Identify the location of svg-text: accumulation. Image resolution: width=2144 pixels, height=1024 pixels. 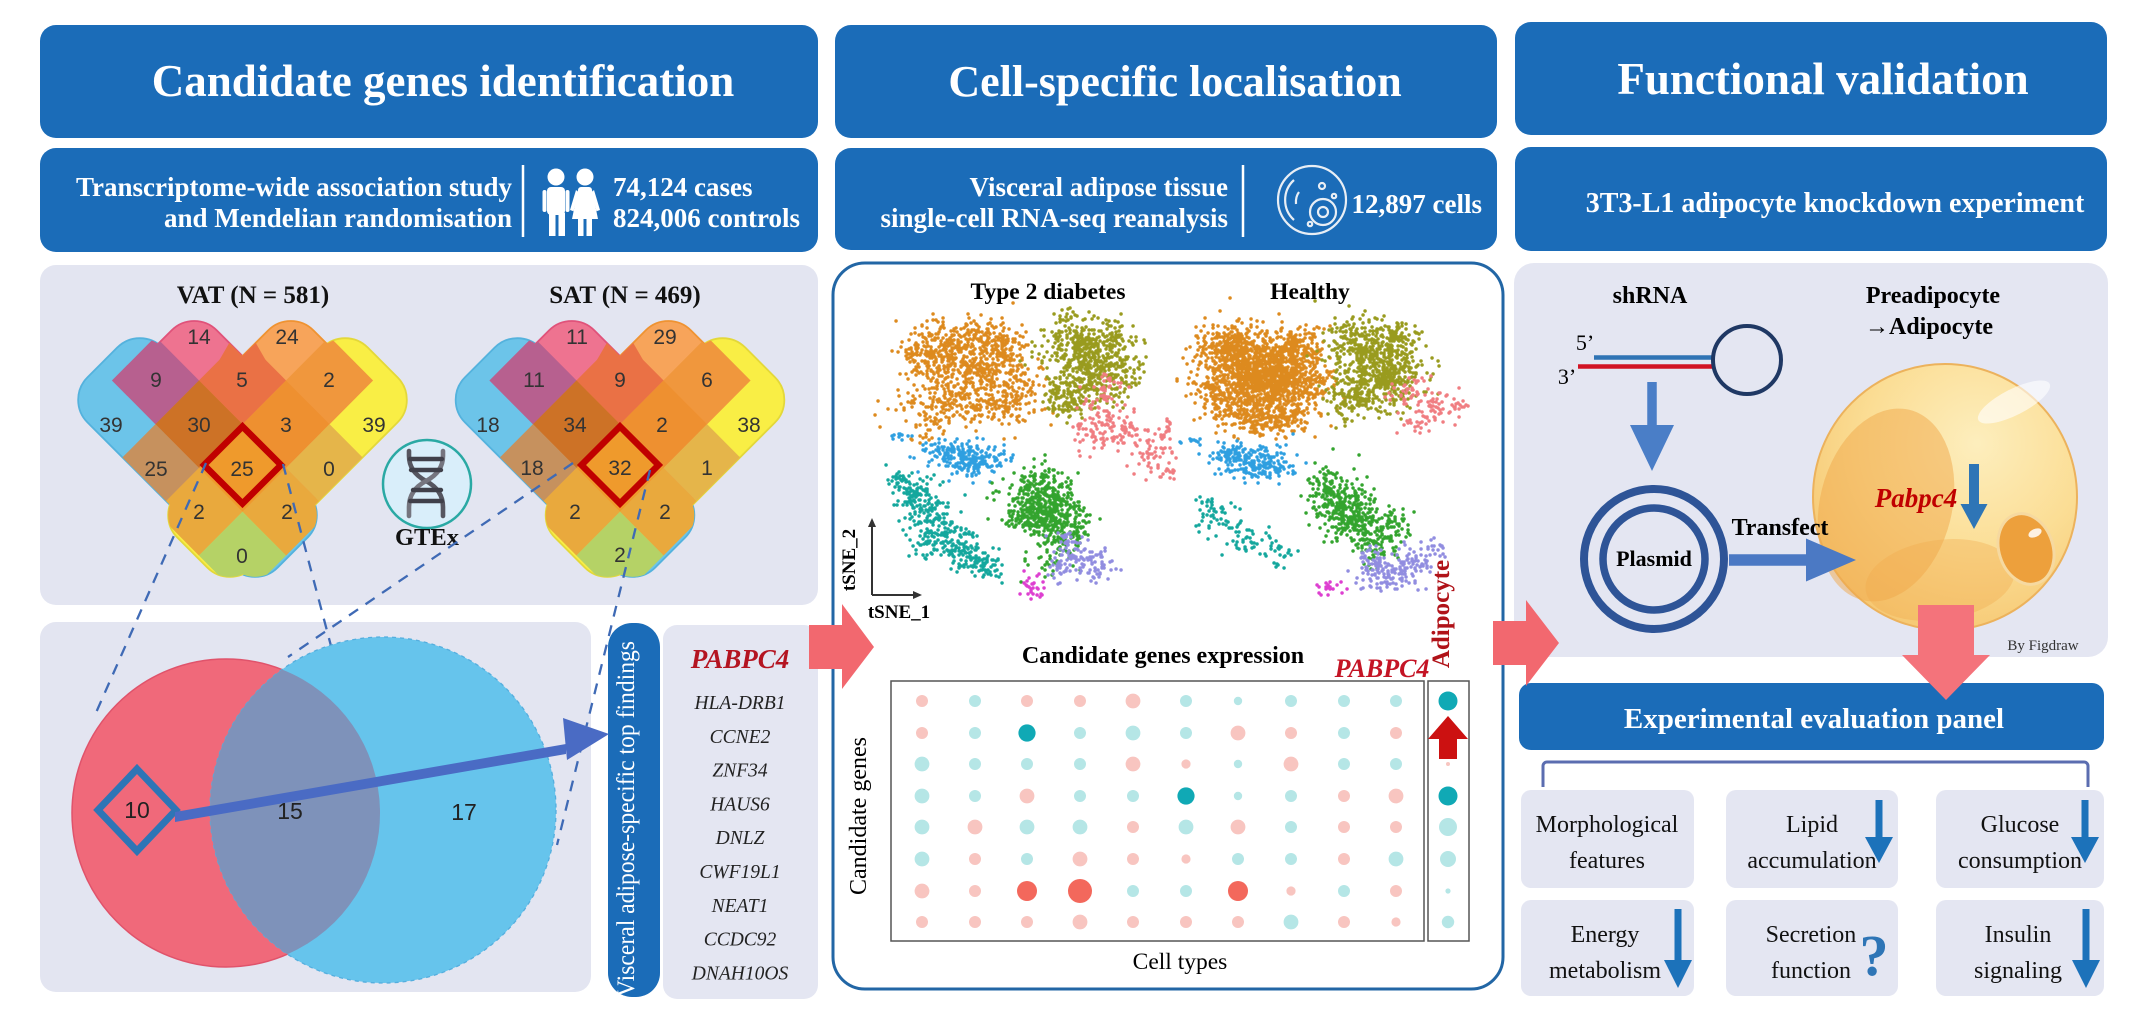
(1811, 861).